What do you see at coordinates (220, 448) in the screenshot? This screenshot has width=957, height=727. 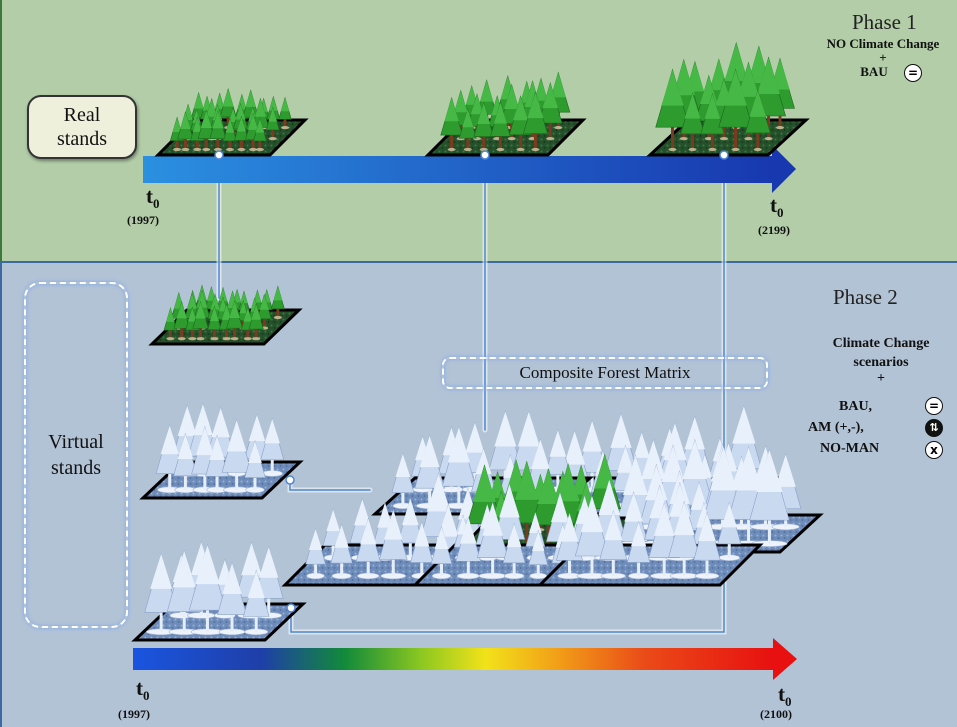 I see `virtual-stand-upper-trees` at bounding box center [220, 448].